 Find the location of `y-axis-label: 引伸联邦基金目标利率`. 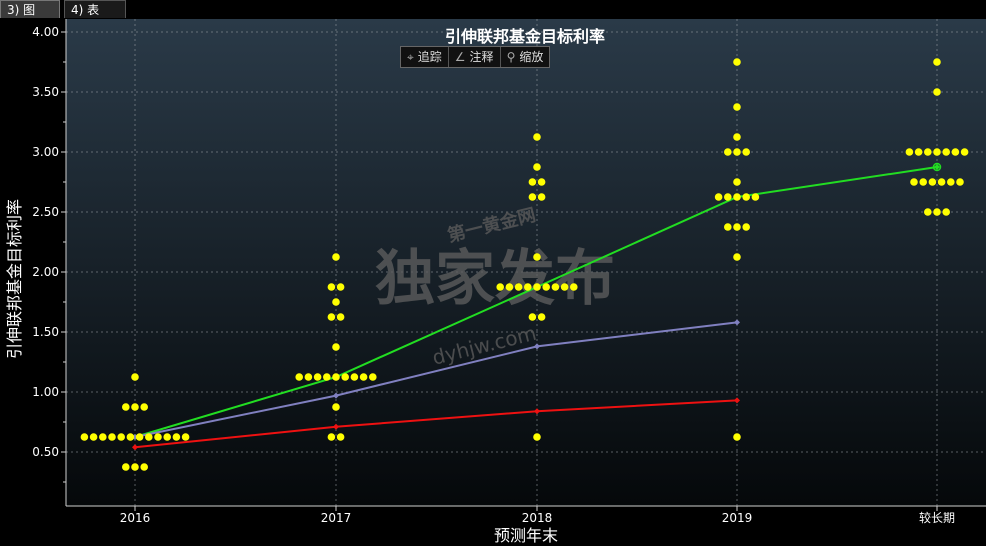

y-axis-label: 引伸联邦基金目标利率 is located at coordinates (14, 279).